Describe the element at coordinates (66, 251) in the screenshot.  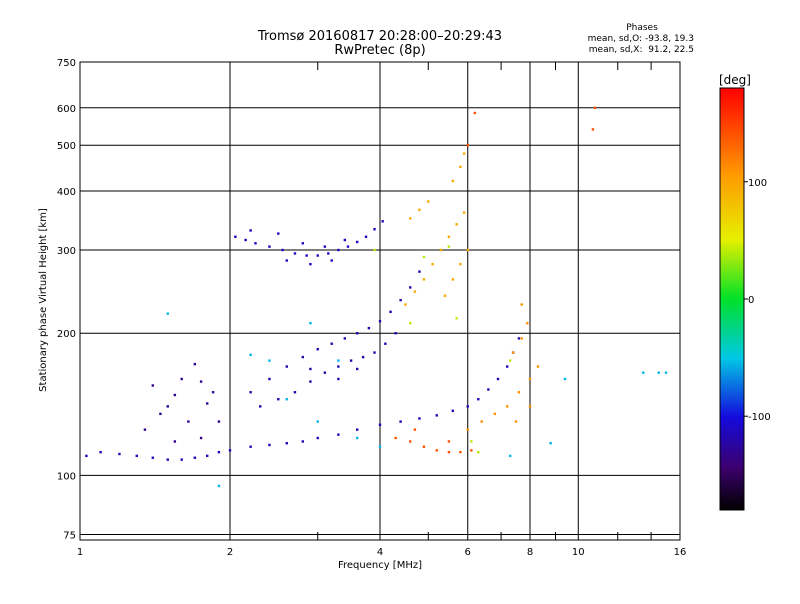
I see `y-tick-label: 300` at that location.